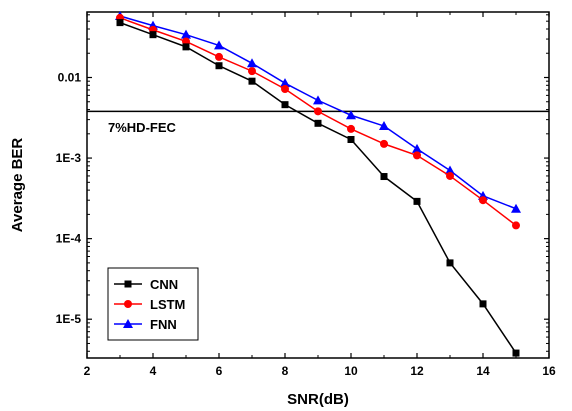 The image size is (572, 411). What do you see at coordinates (128, 284) in the screenshot?
I see `legend-marker-cnn` at bounding box center [128, 284].